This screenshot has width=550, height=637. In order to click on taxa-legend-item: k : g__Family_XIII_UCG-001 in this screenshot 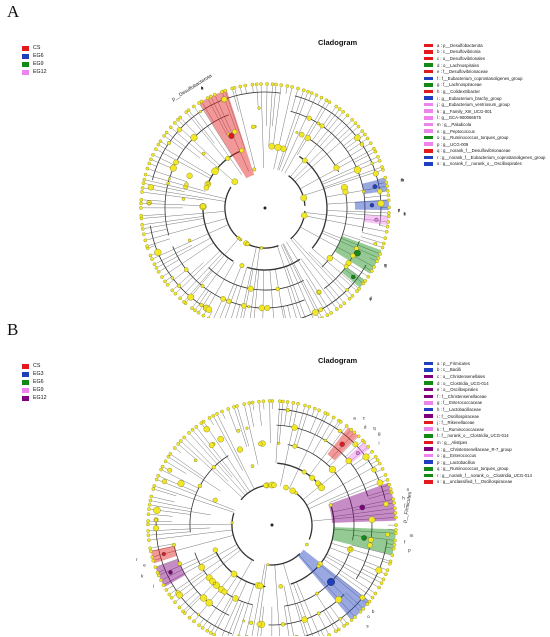, I will do `click(484, 111)`.